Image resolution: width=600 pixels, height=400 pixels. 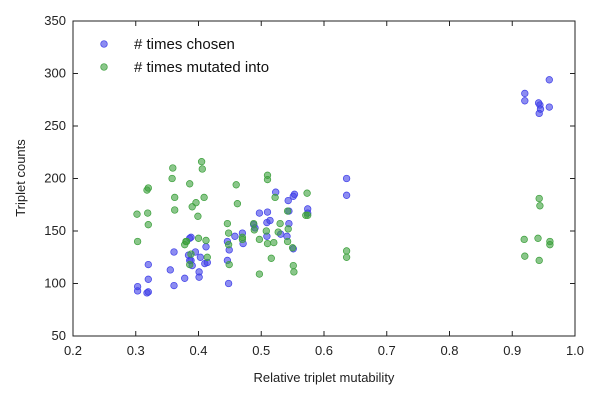 I want to click on y-tick-label: 250, so click(x=55, y=125).